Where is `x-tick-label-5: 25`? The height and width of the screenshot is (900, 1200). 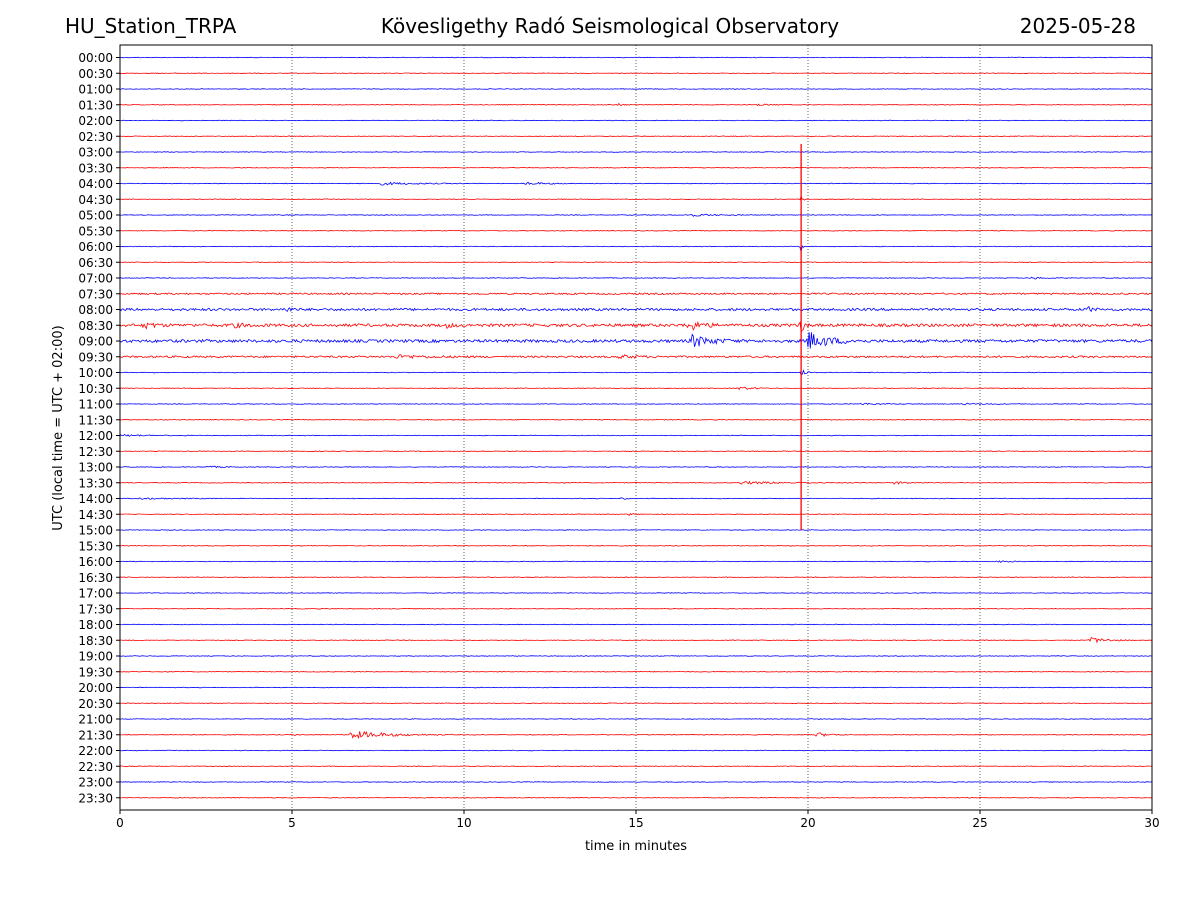
x-tick-label-5: 25 is located at coordinates (979, 823).